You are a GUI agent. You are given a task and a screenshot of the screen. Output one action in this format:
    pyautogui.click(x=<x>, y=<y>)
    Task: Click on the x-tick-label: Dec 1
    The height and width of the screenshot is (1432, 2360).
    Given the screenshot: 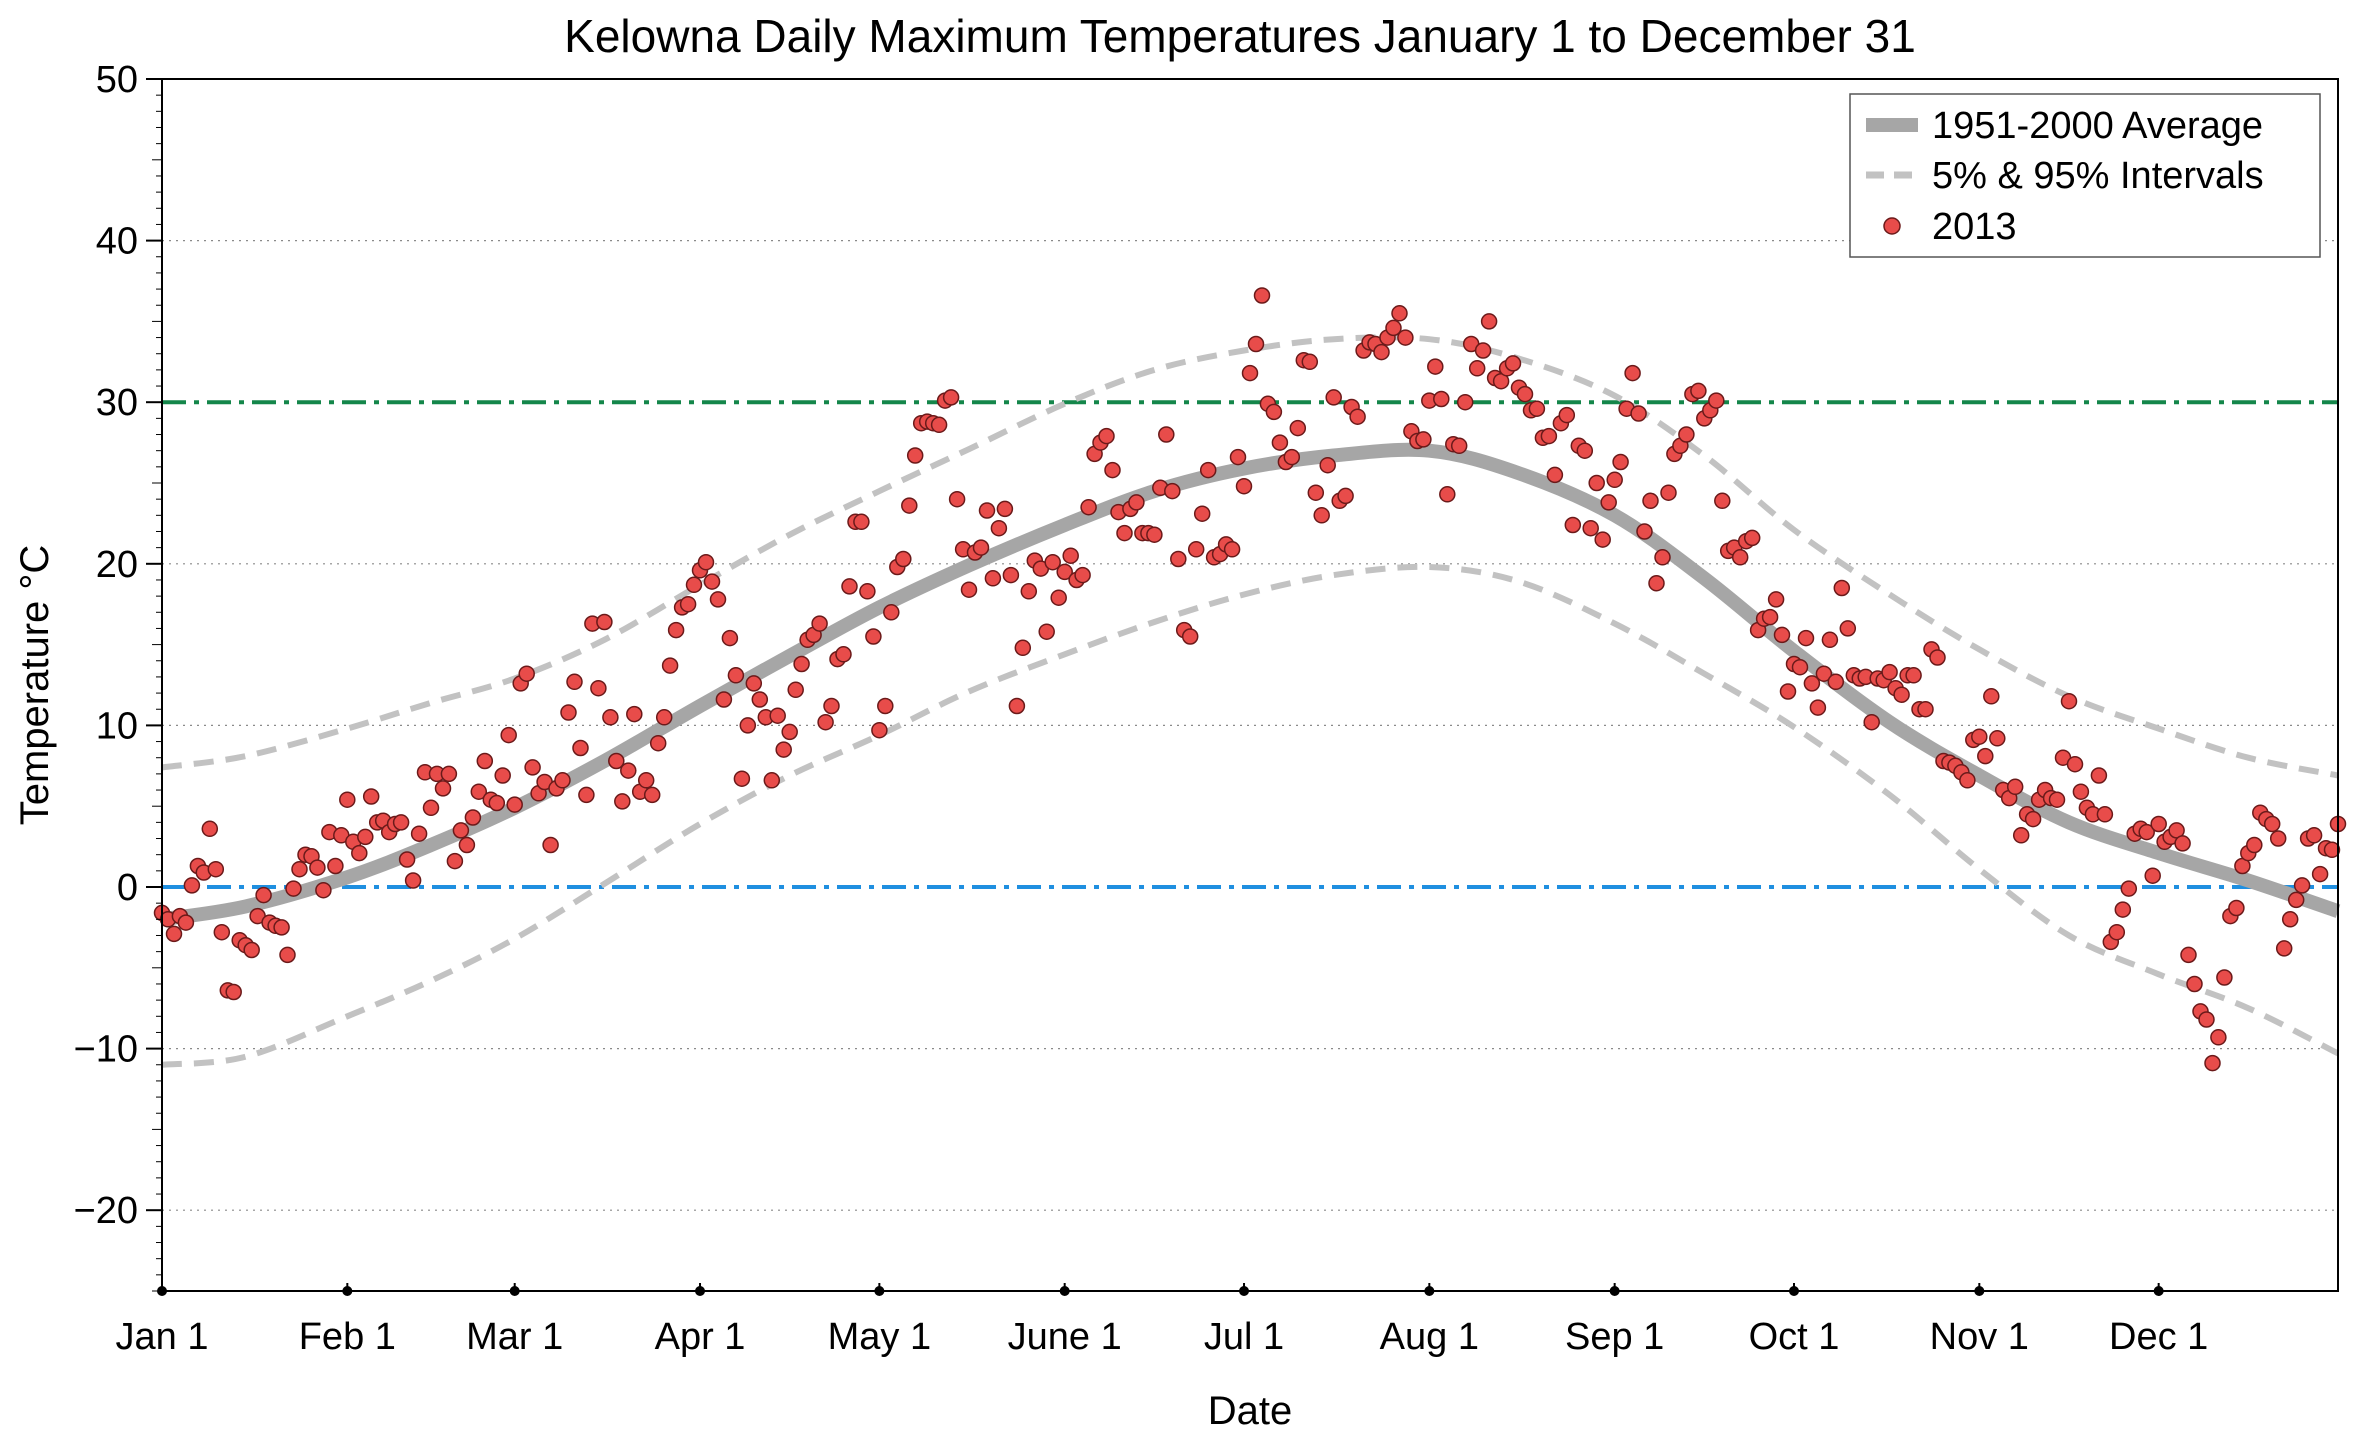 What is the action you would take?
    pyautogui.click(x=2158, y=1337)
    